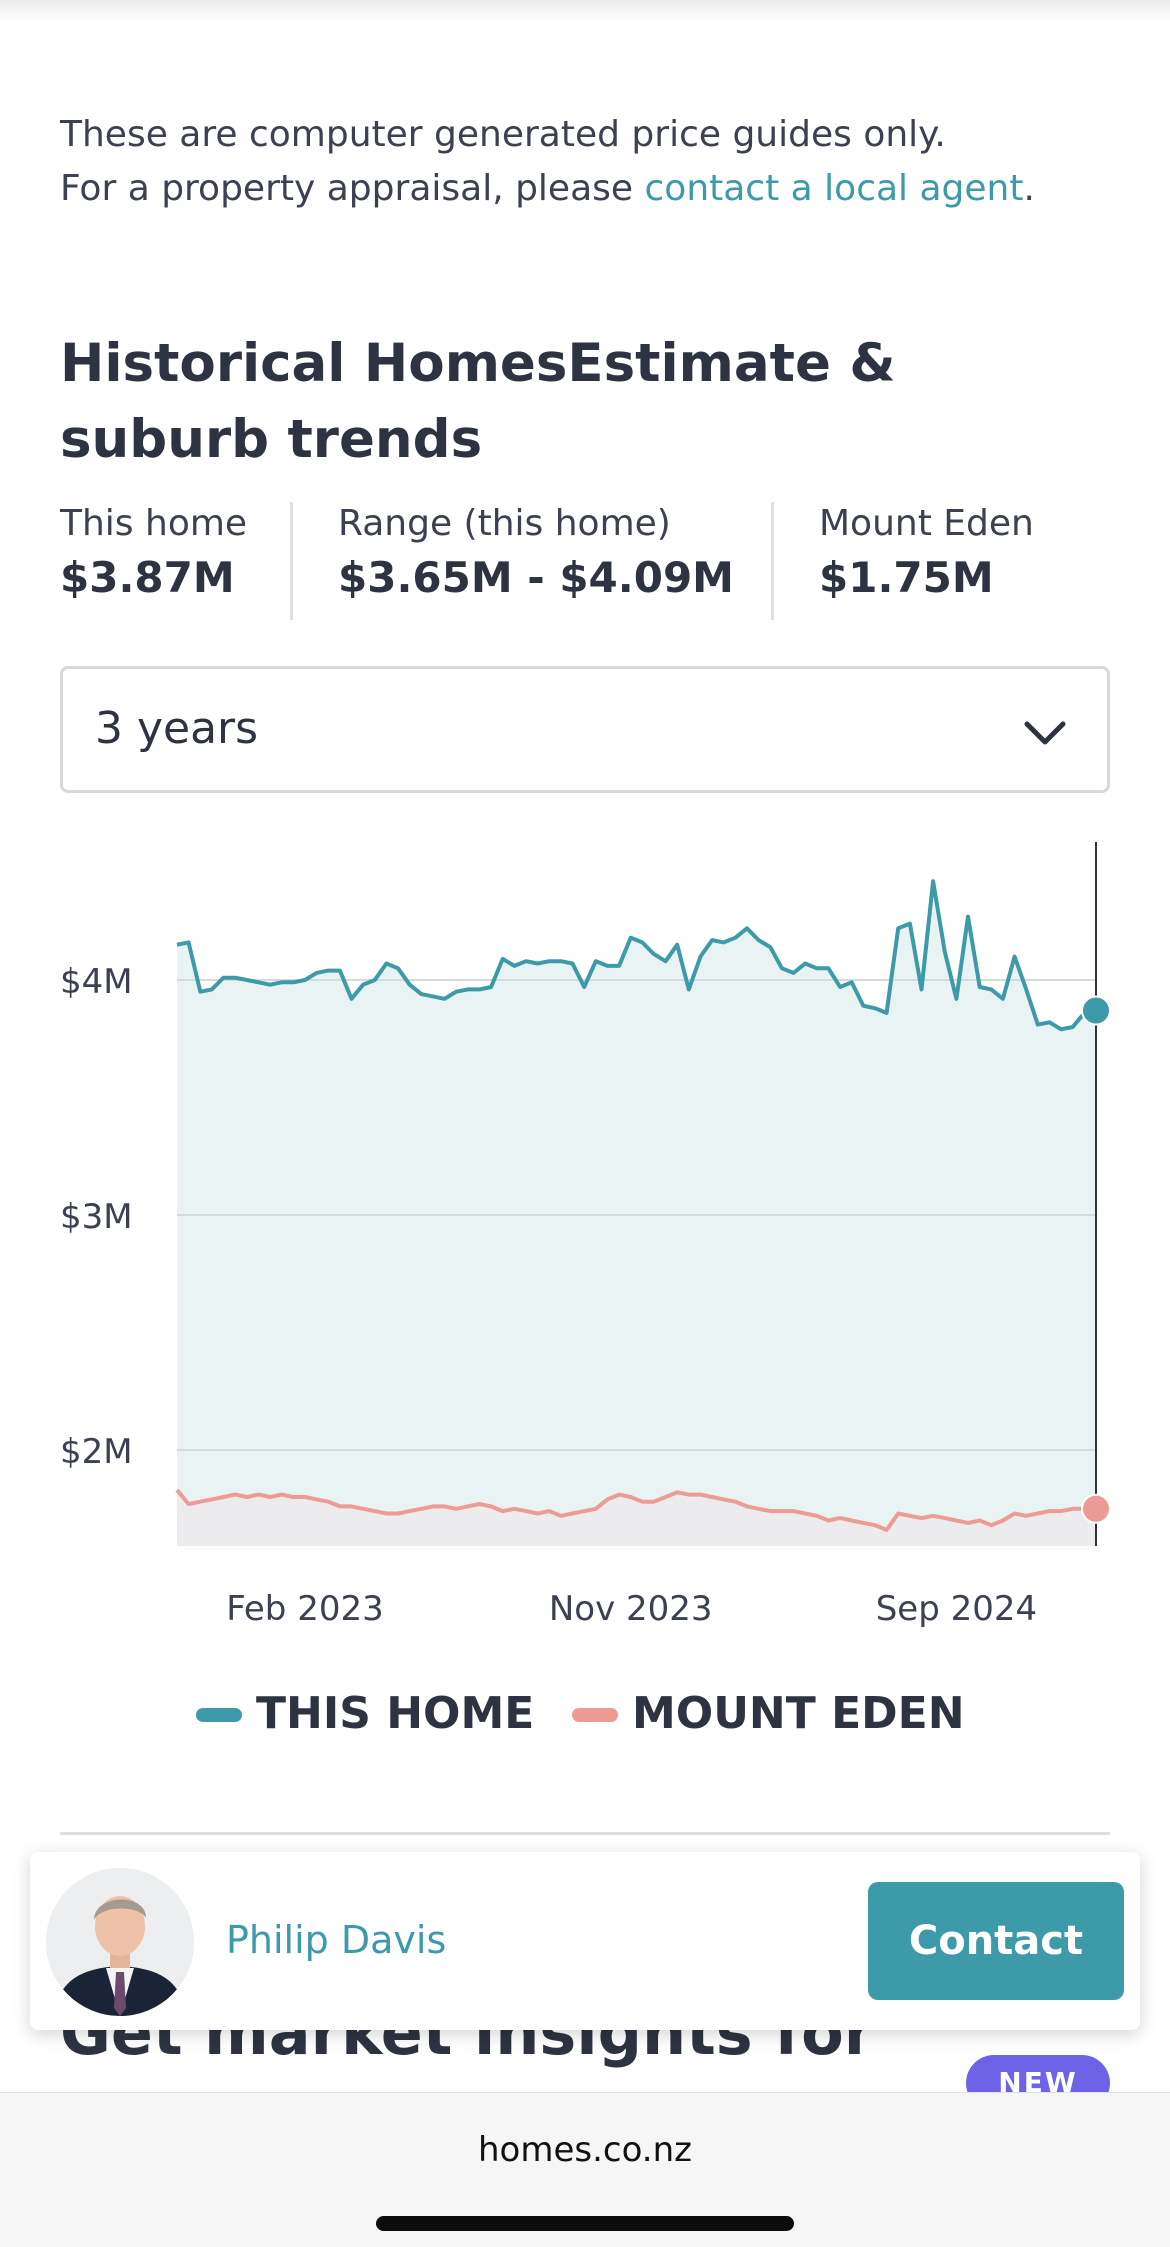 The width and height of the screenshot is (1170, 2247). Describe the element at coordinates (96, 1452) in the screenshot. I see `y-tick-label: $2M` at that location.